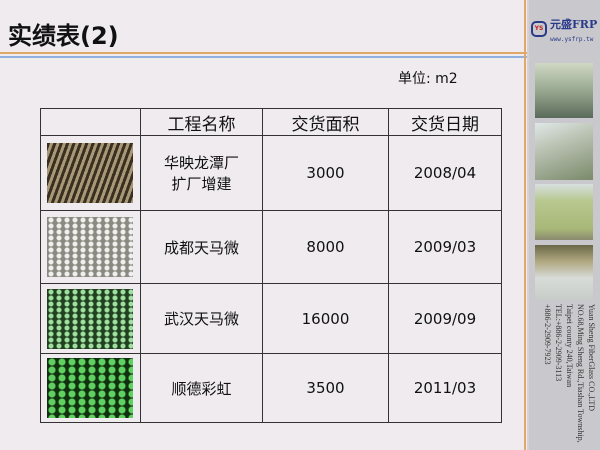  What do you see at coordinates (445, 388) in the screenshot?
I see `date-cell: 2011/03` at bounding box center [445, 388].